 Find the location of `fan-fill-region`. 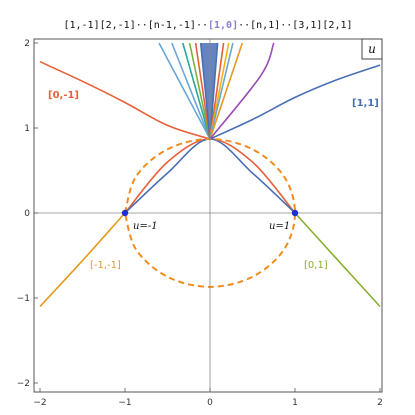

fan-fill-region is located at coordinates (209, 91).